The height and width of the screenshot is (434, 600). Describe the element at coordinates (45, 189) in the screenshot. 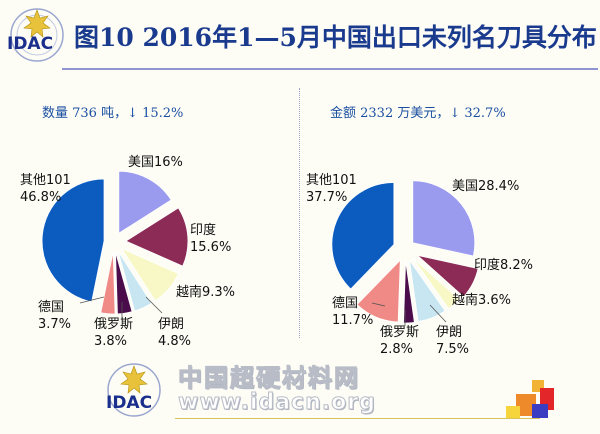

I see `slice-label-left-6: 其他101 46.8%` at that location.